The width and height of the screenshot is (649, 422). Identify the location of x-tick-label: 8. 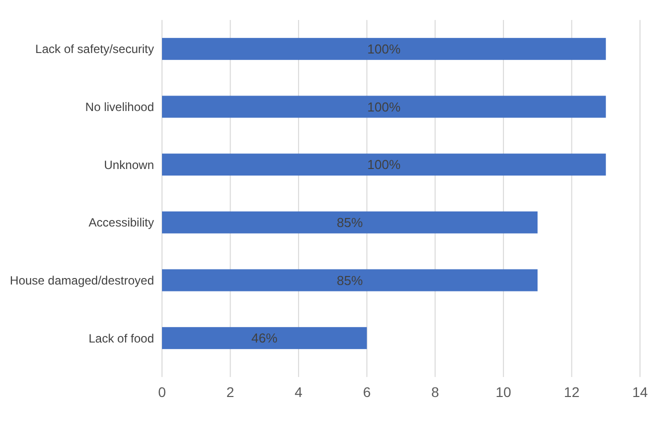
(435, 392).